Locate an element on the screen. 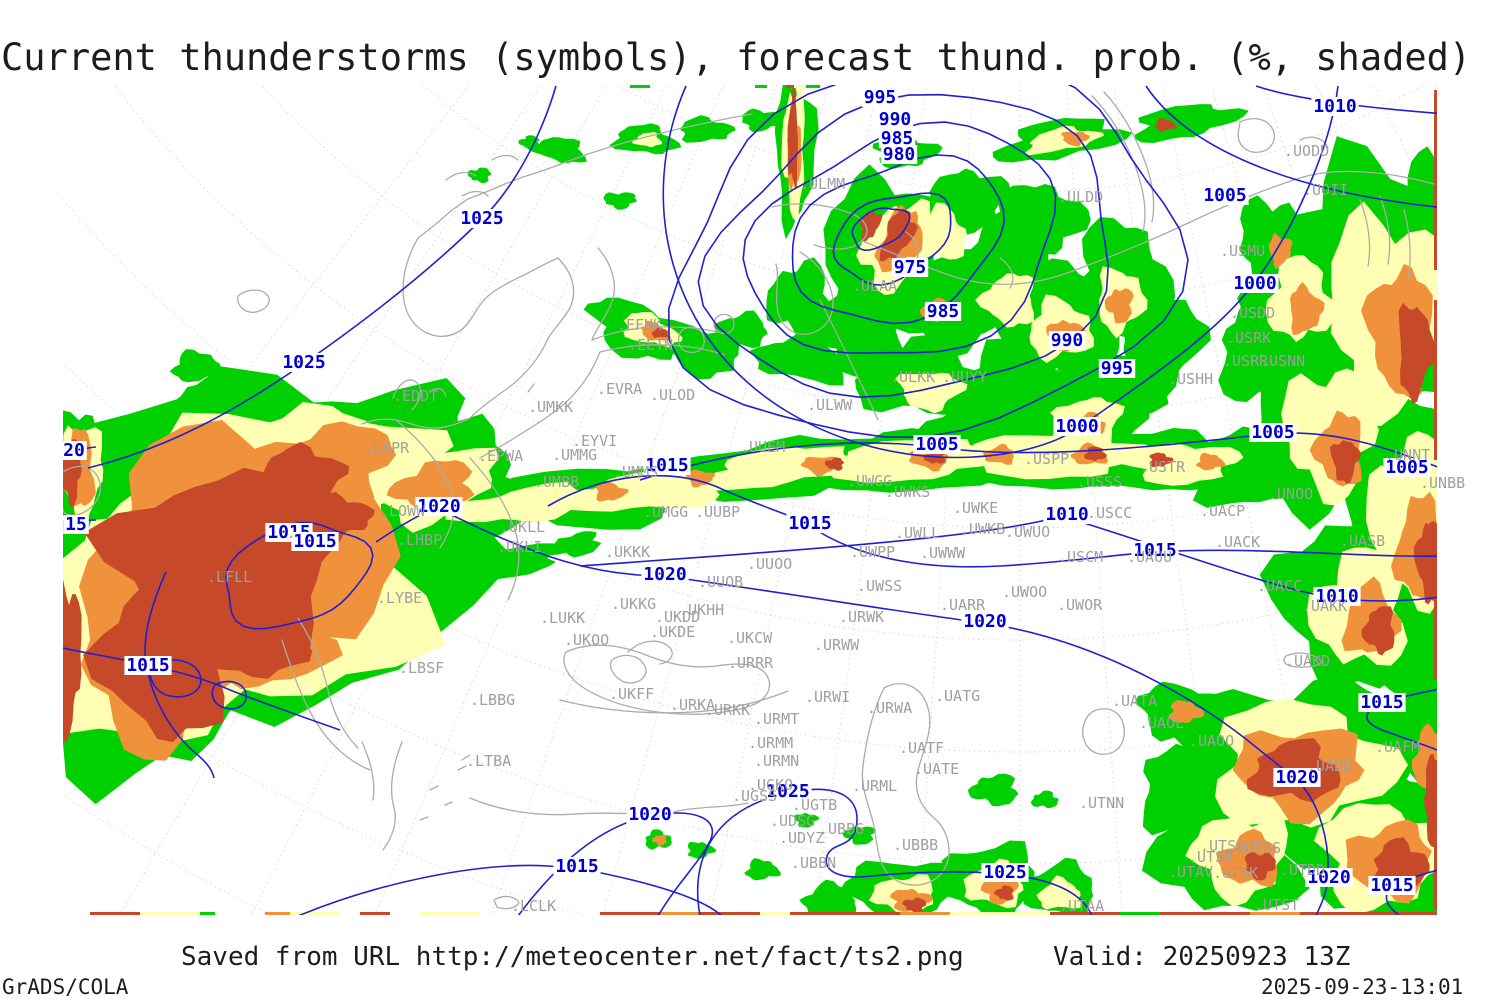 This screenshot has height=1000, width=1500. isobar-label: 15 is located at coordinates (76, 524).